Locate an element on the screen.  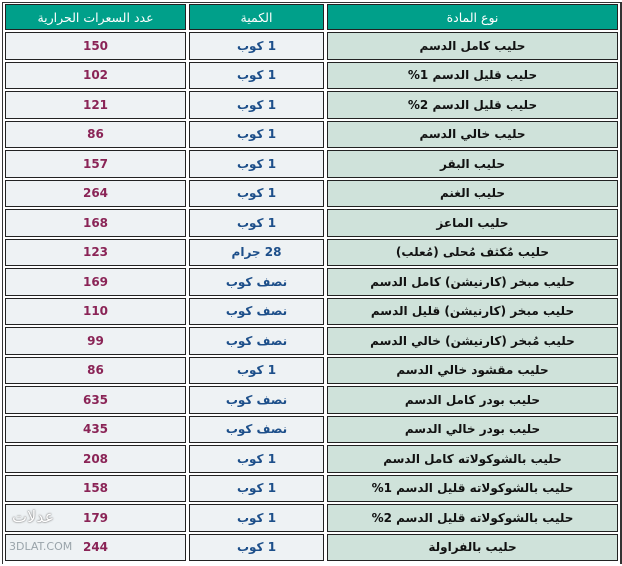
table-row: حليب مُكثف مُحلى (مُعلب) 28 جرام 123 is located at coordinates (311, 252).